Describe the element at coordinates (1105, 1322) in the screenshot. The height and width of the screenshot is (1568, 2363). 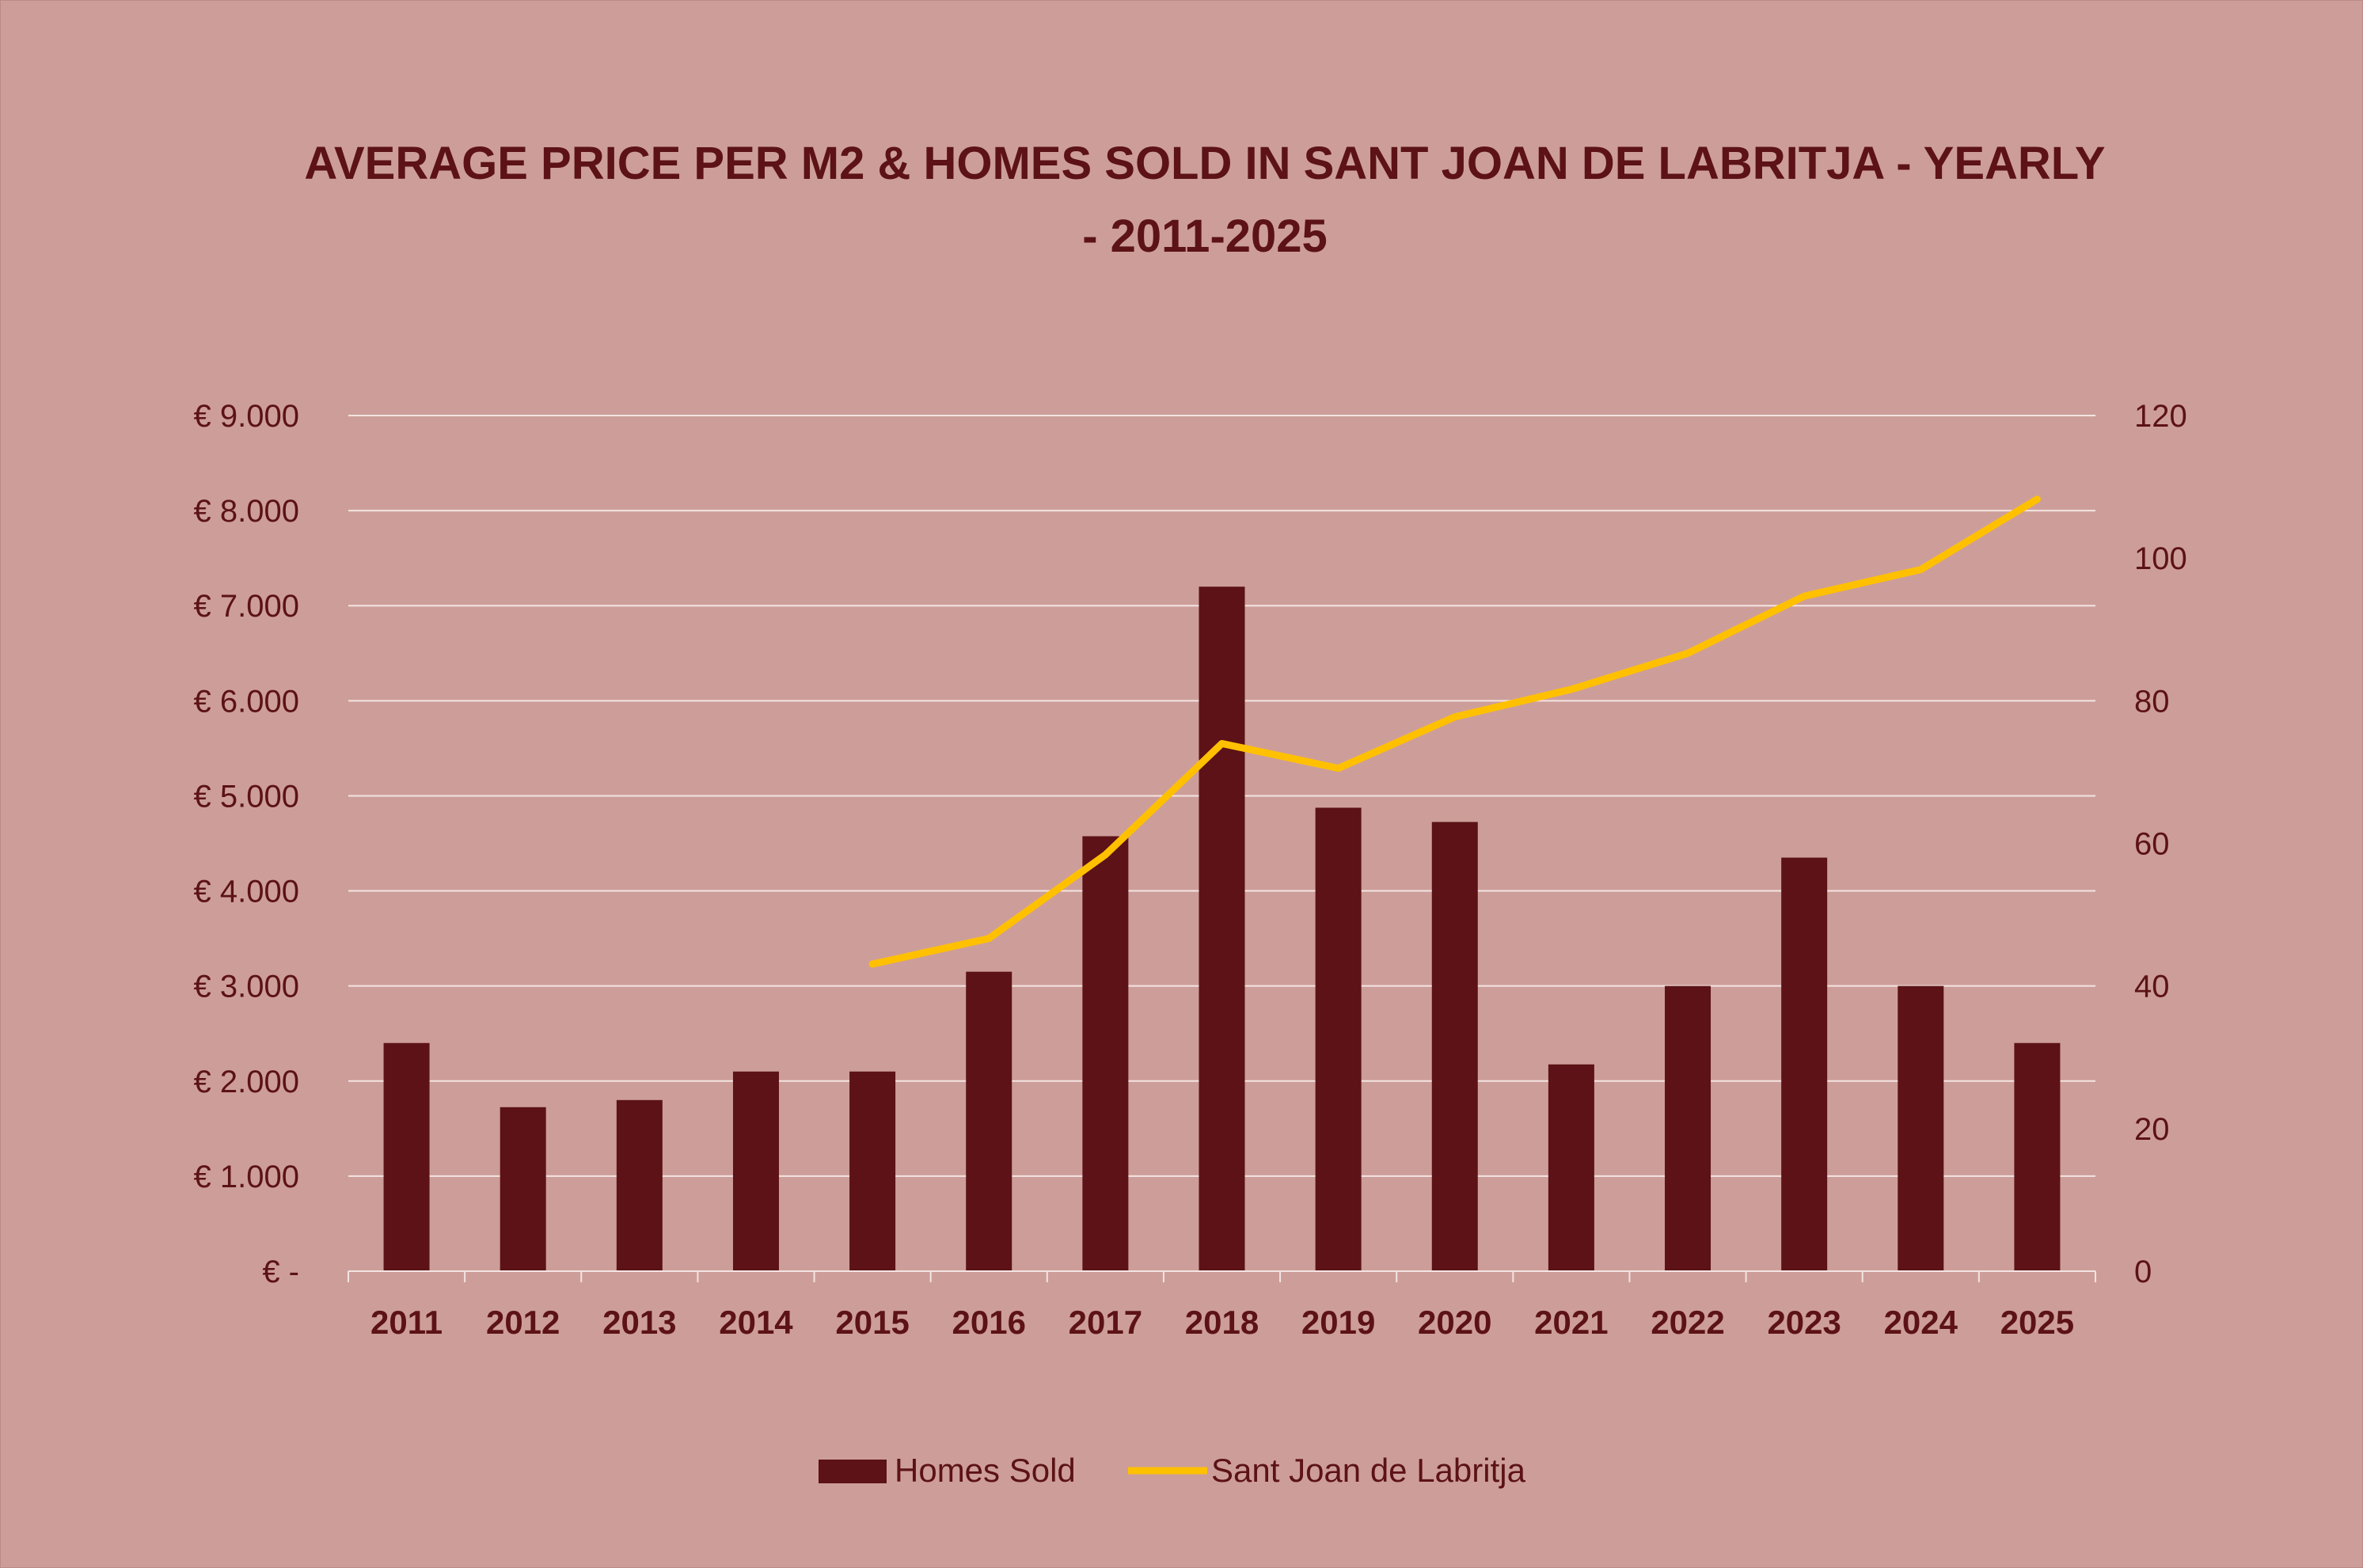
I see `x-tick-label: 2017` at that location.